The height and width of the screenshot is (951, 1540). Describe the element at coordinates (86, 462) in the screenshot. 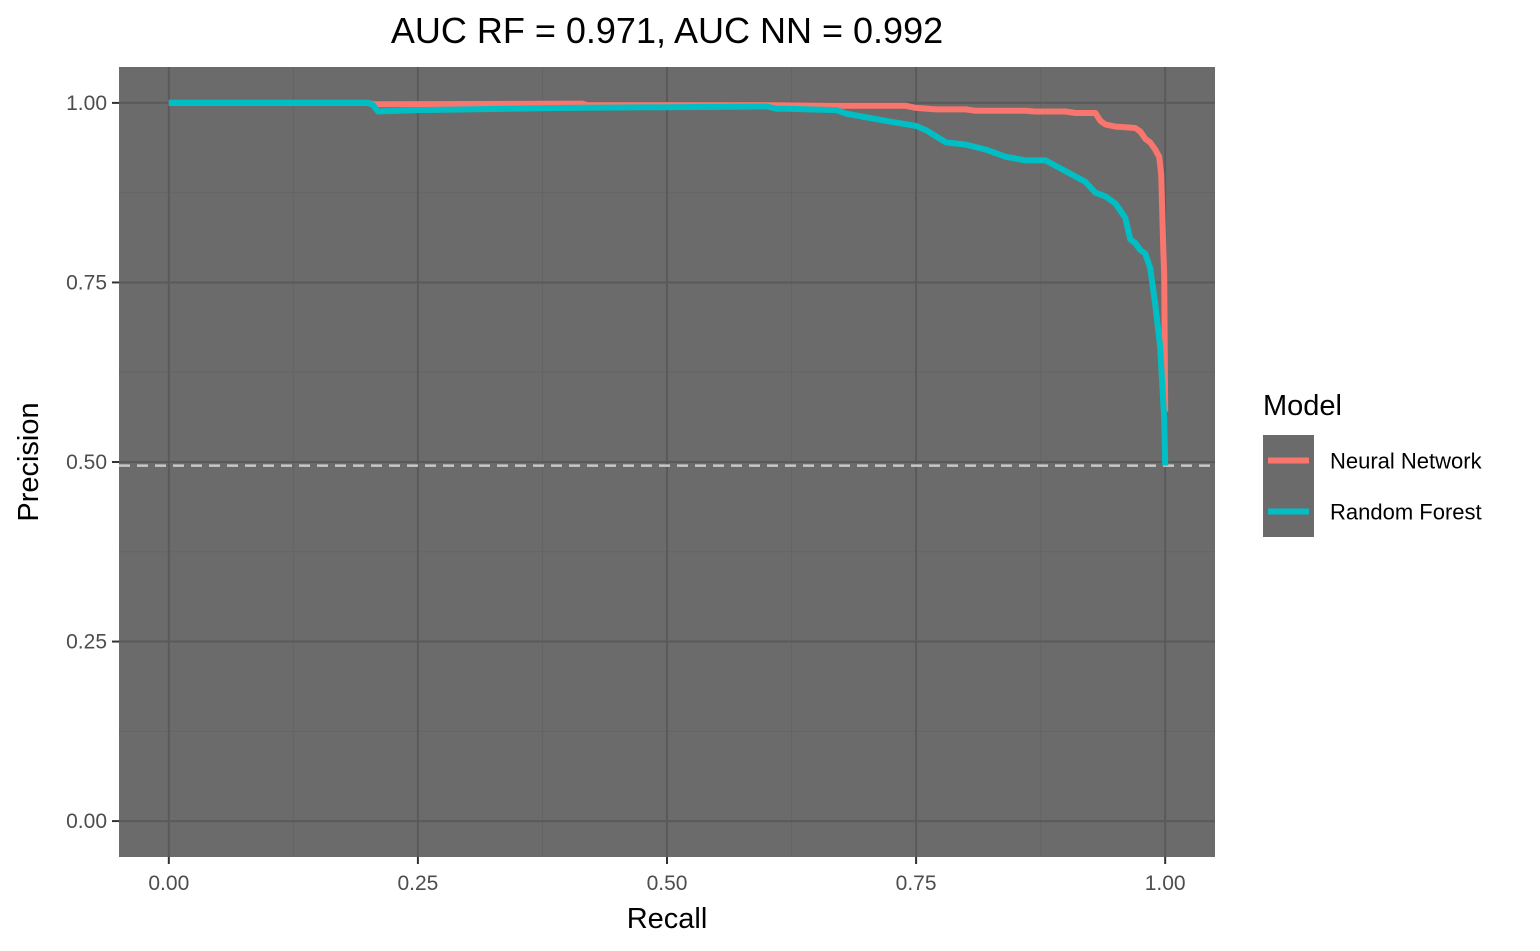

I see `y-tick-label: 0.50` at that location.